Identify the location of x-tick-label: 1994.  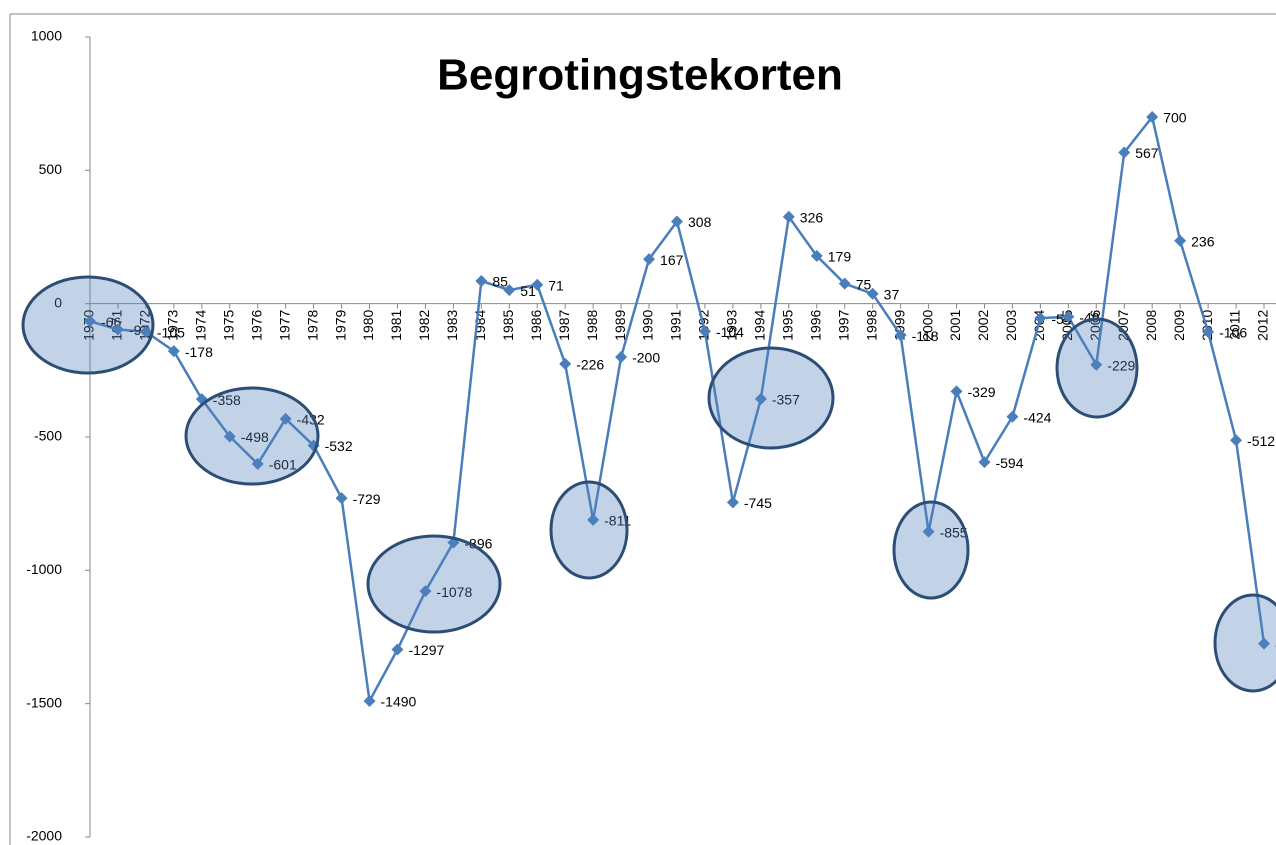
(760, 324).